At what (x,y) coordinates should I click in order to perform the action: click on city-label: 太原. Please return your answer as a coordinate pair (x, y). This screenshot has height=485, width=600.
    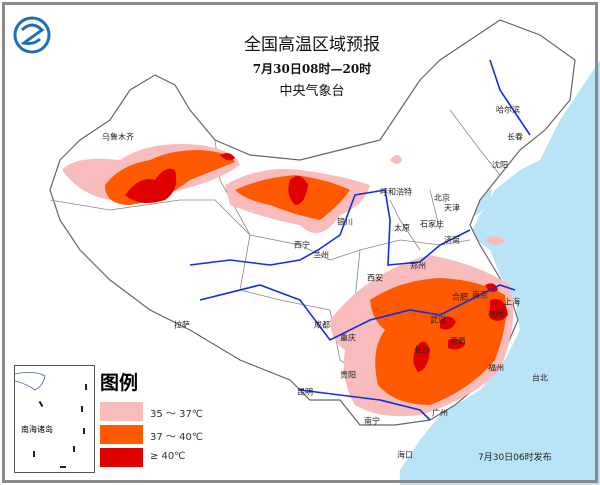
    Looking at the image, I should click on (402, 228).